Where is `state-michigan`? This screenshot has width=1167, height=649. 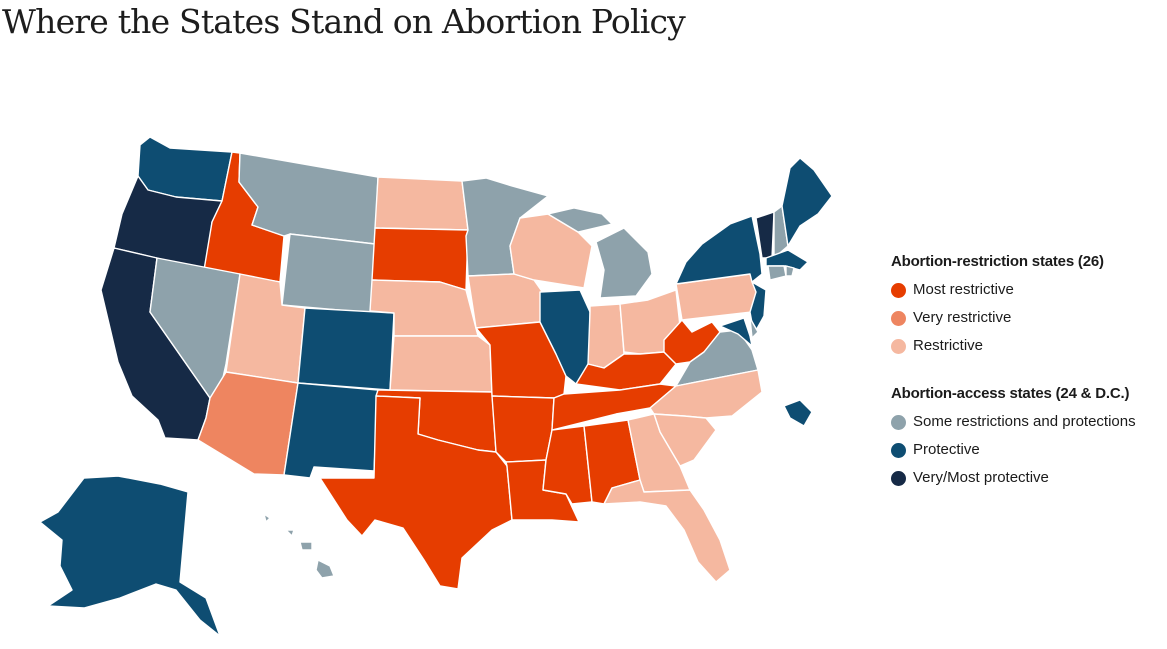
state-michigan is located at coordinates (600, 253).